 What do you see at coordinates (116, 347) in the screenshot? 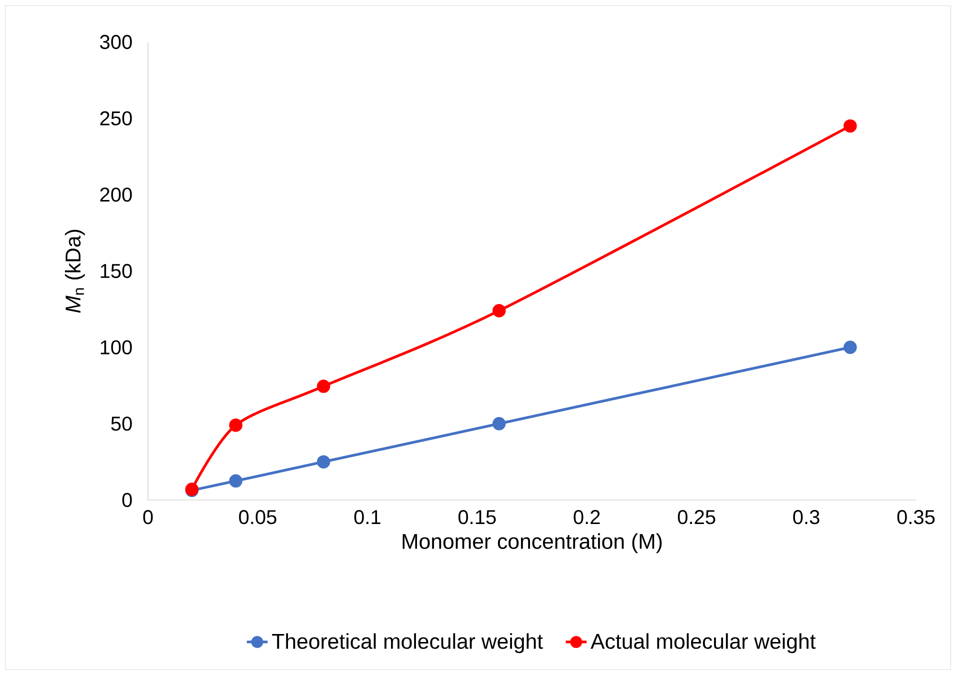
I see `y-tick-label: 100` at bounding box center [116, 347].